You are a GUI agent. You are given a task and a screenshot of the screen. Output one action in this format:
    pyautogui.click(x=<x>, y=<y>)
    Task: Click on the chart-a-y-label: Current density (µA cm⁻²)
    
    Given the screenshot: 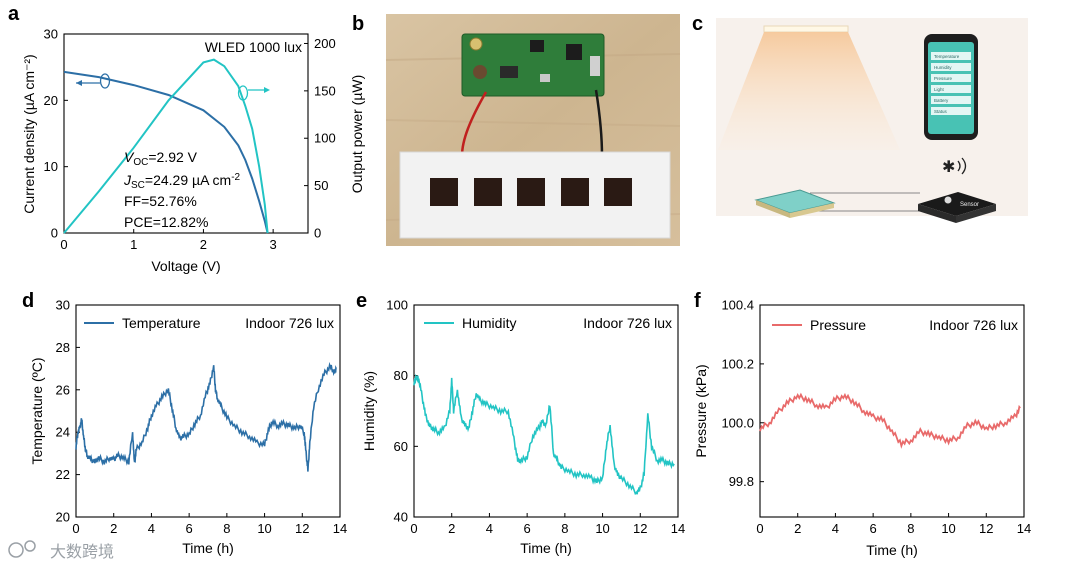 What is the action you would take?
    pyautogui.click(x=29, y=133)
    